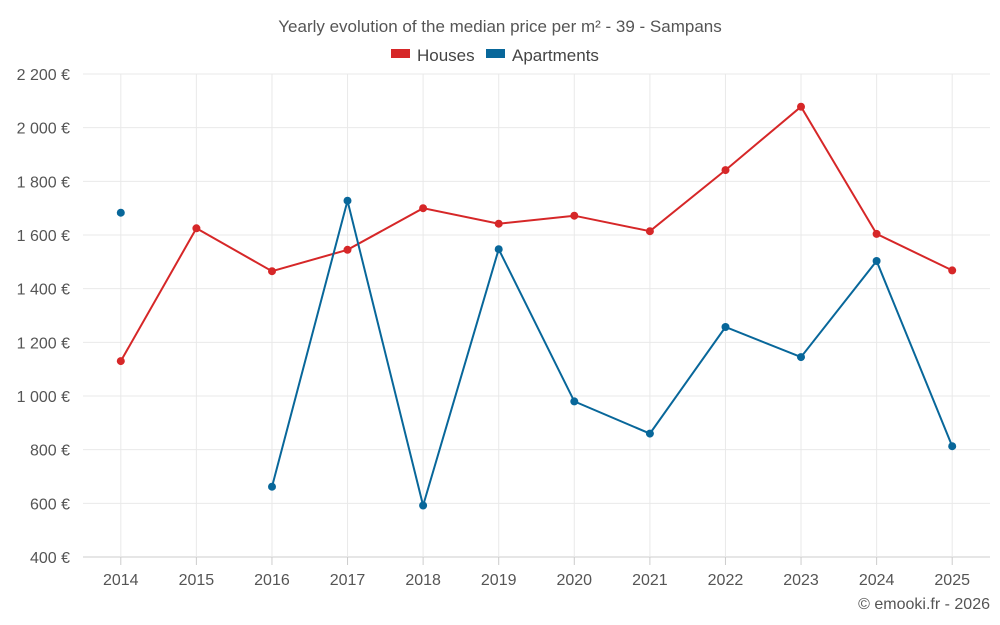 This screenshot has height=625, width=1000. I want to click on x-tick-label: 2022, so click(726, 580).